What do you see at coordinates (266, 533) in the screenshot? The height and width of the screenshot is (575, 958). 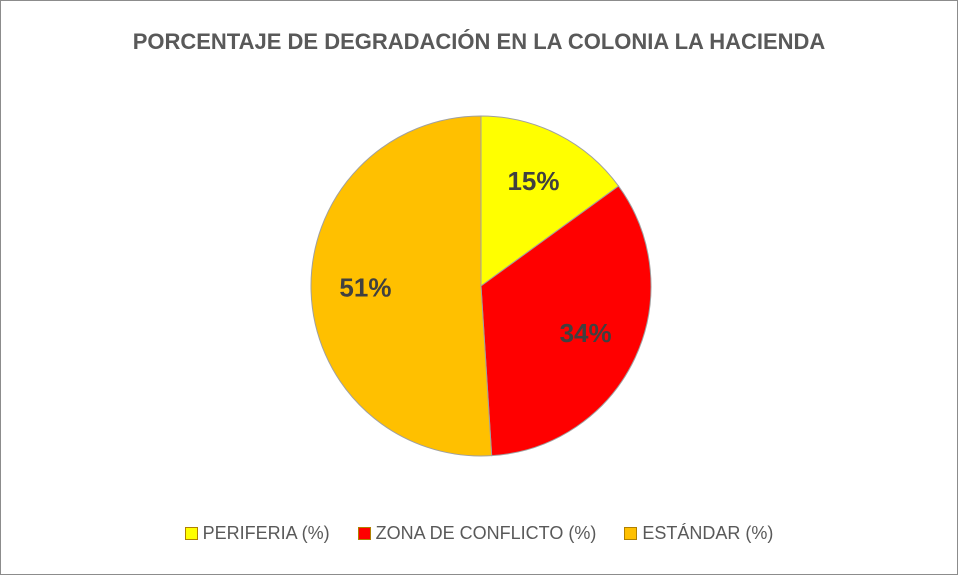 I see `legend-label: PERIFERIA (%)` at bounding box center [266, 533].